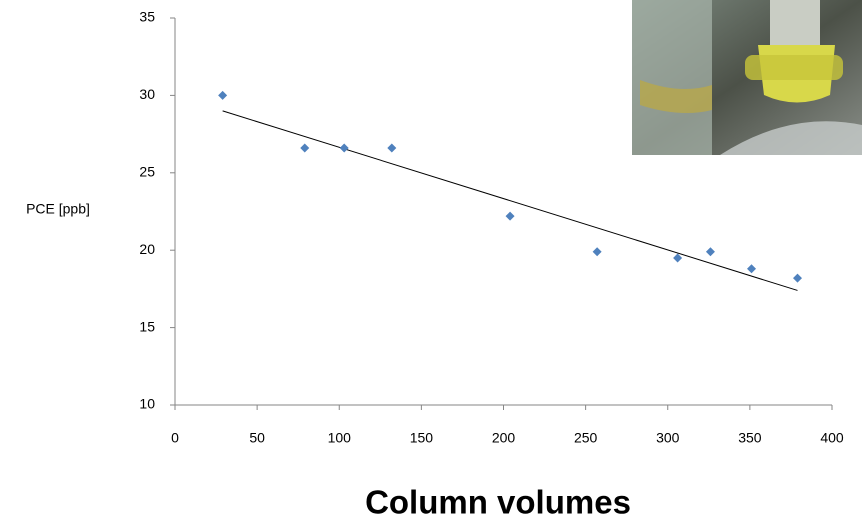 The width and height of the screenshot is (862, 524). What do you see at coordinates (668, 438) in the screenshot?
I see `x-tick-label: 300` at bounding box center [668, 438].